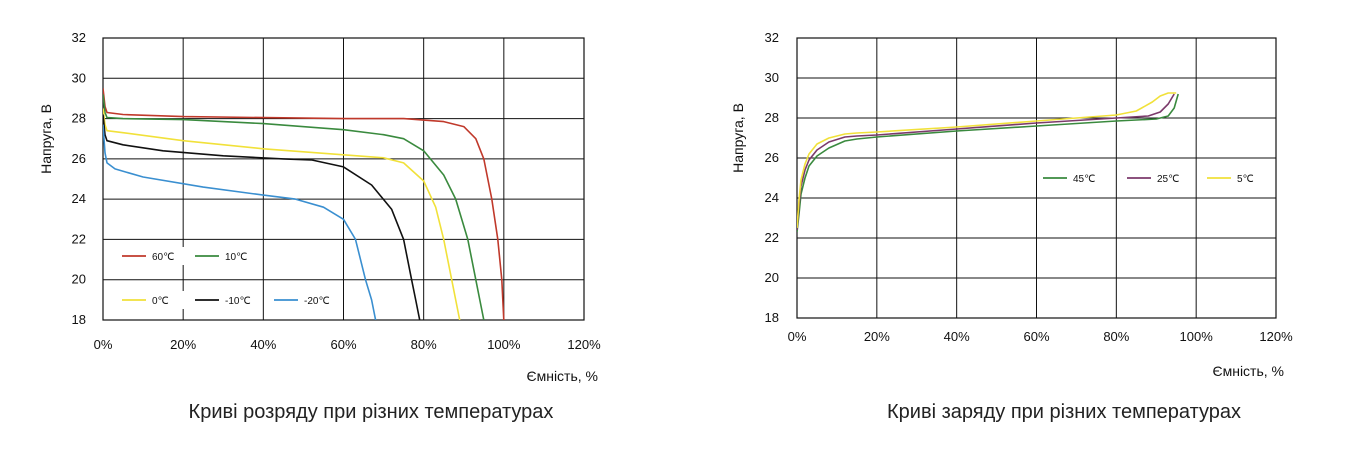 Image resolution: width=1346 pixels, height=472 pixels. What do you see at coordinates (236, 257) in the screenshot?
I see `legend-label: 10℃` at bounding box center [236, 257].